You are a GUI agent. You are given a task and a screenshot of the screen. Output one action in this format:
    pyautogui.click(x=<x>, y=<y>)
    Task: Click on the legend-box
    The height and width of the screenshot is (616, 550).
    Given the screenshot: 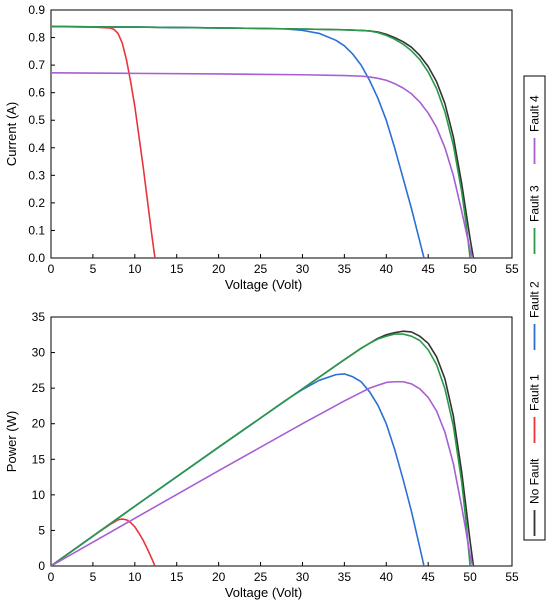 What is the action you would take?
    pyautogui.click(x=534, y=308)
    